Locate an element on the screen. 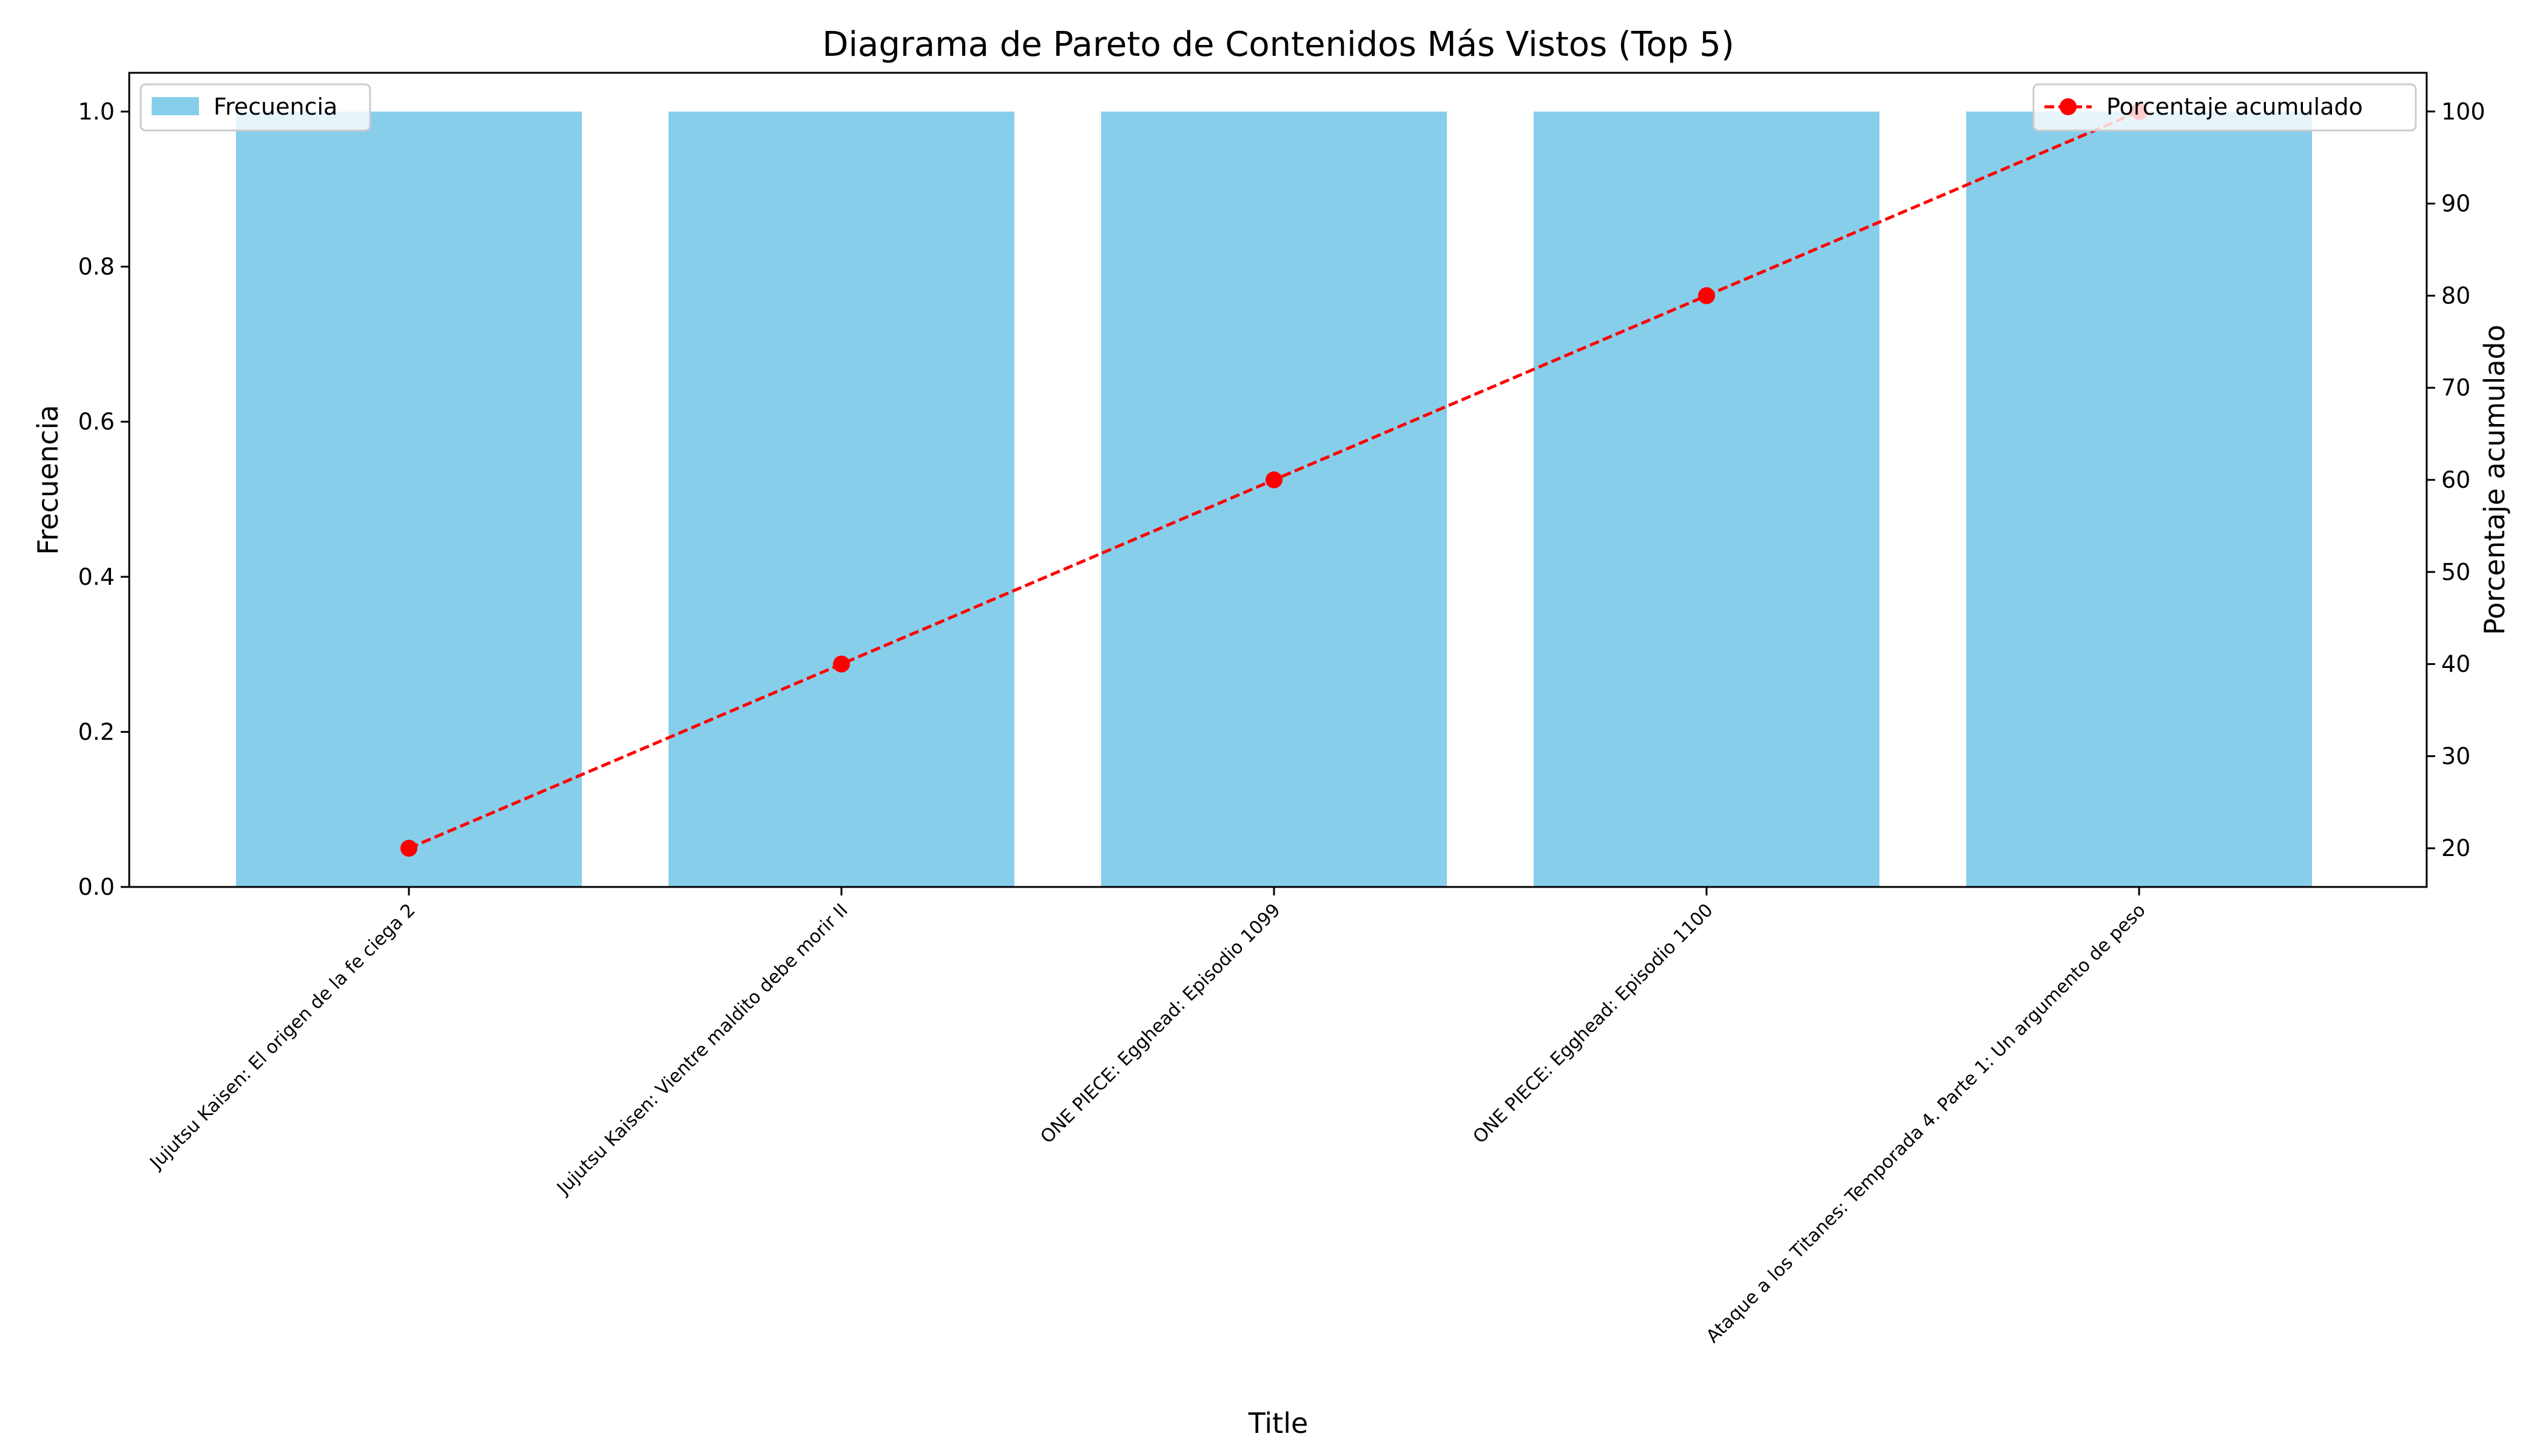 This screenshot has width=2548, height=1456. legend-line-label: Porcentaje acumulado is located at coordinates (2234, 106).